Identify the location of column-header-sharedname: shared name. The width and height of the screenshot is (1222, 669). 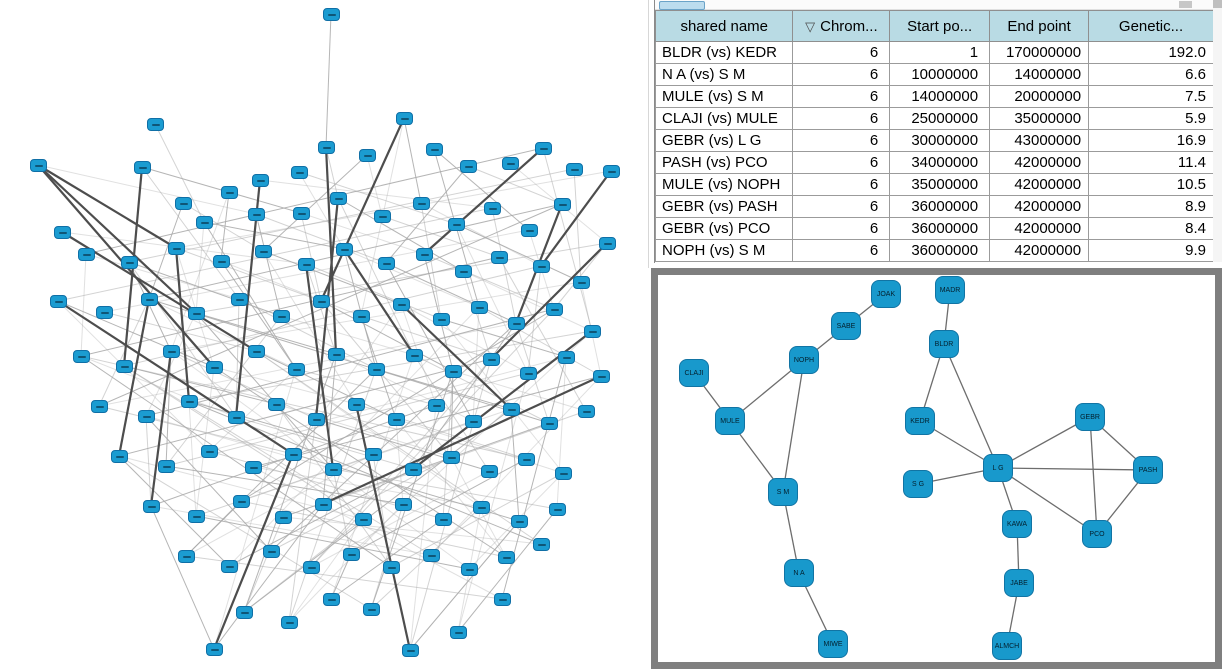
(724, 26).